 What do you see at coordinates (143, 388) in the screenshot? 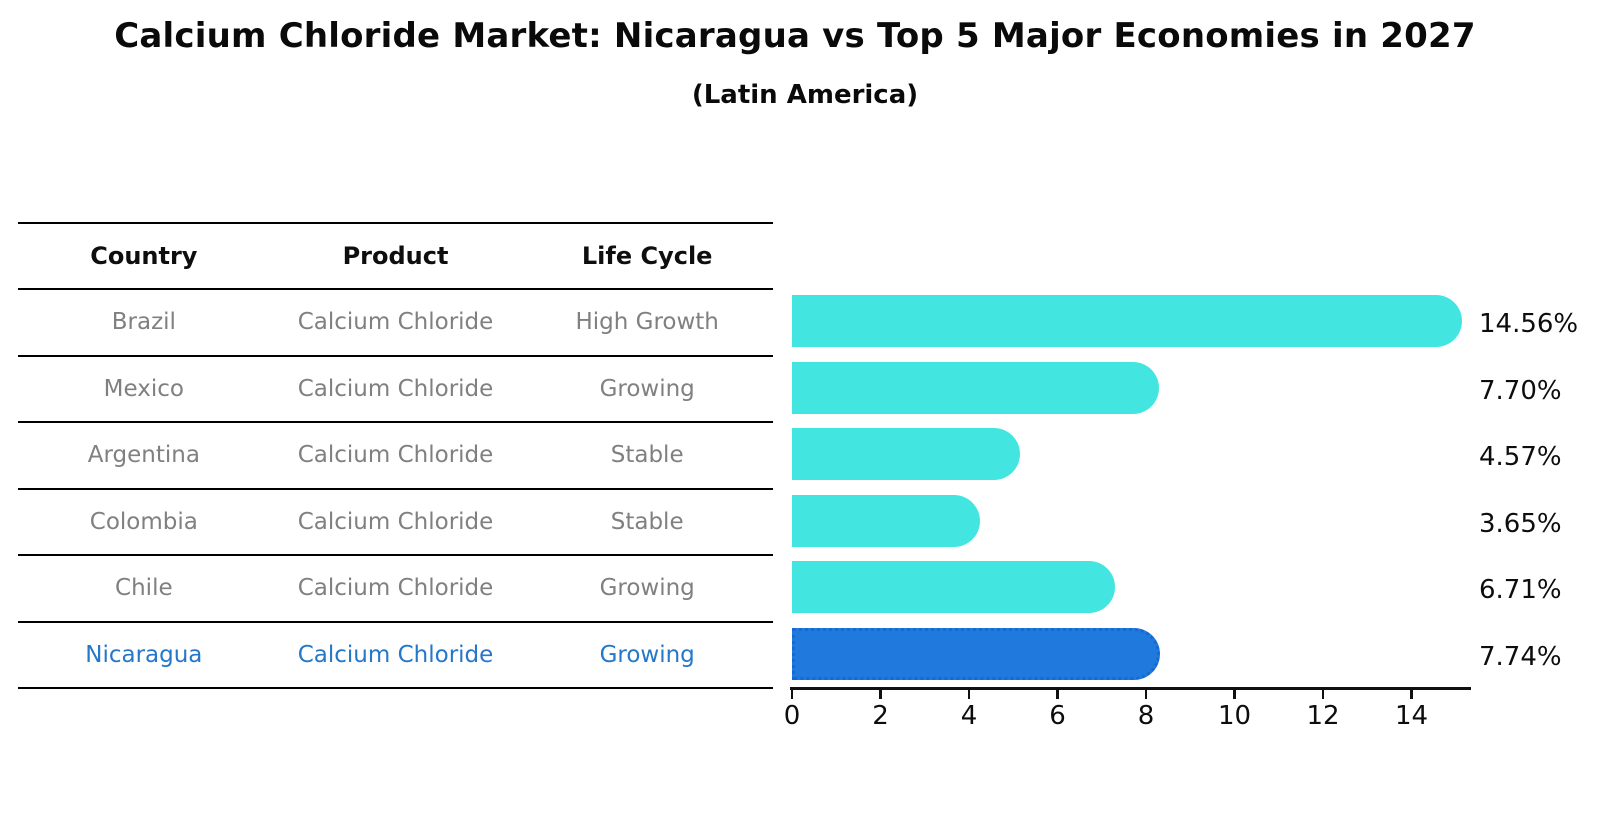
I see `cell-country: Mexico` at bounding box center [143, 388].